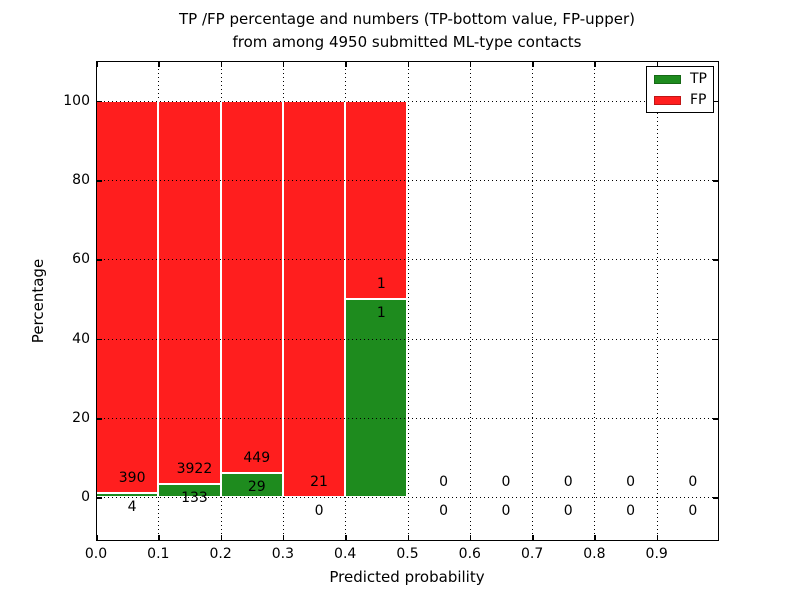  What do you see at coordinates (132, 478) in the screenshot?
I see `fp-count-label: 390` at bounding box center [132, 478].